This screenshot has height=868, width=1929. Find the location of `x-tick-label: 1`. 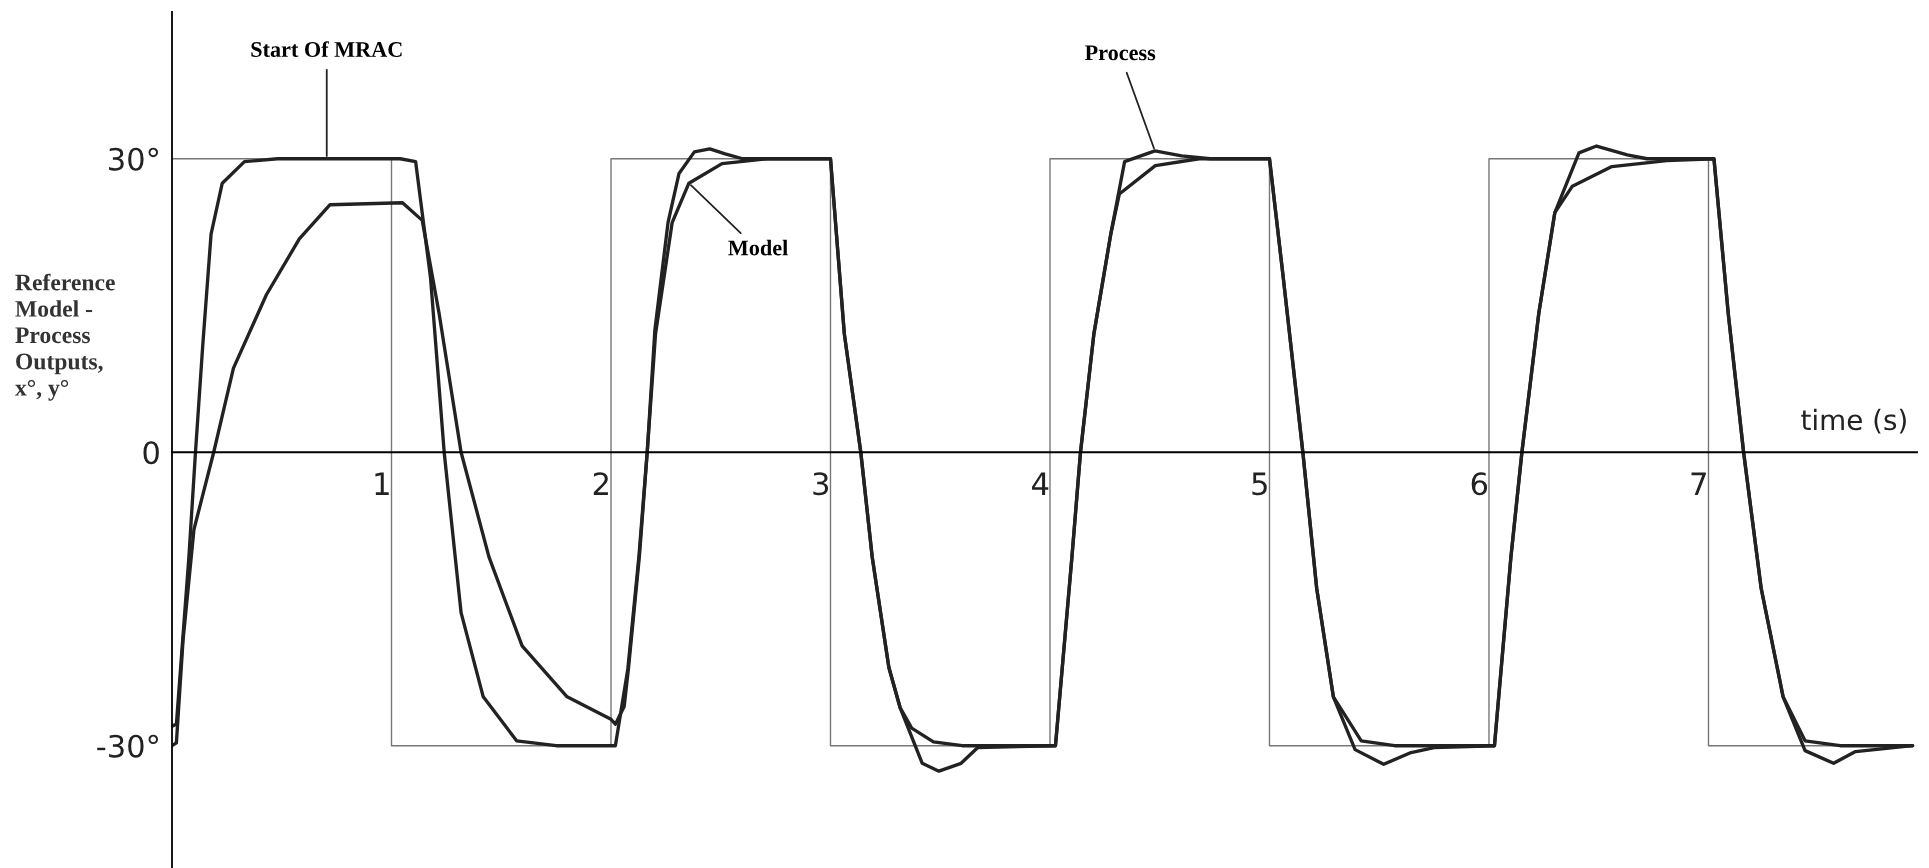

x-tick-label: 1 is located at coordinates (382, 483).